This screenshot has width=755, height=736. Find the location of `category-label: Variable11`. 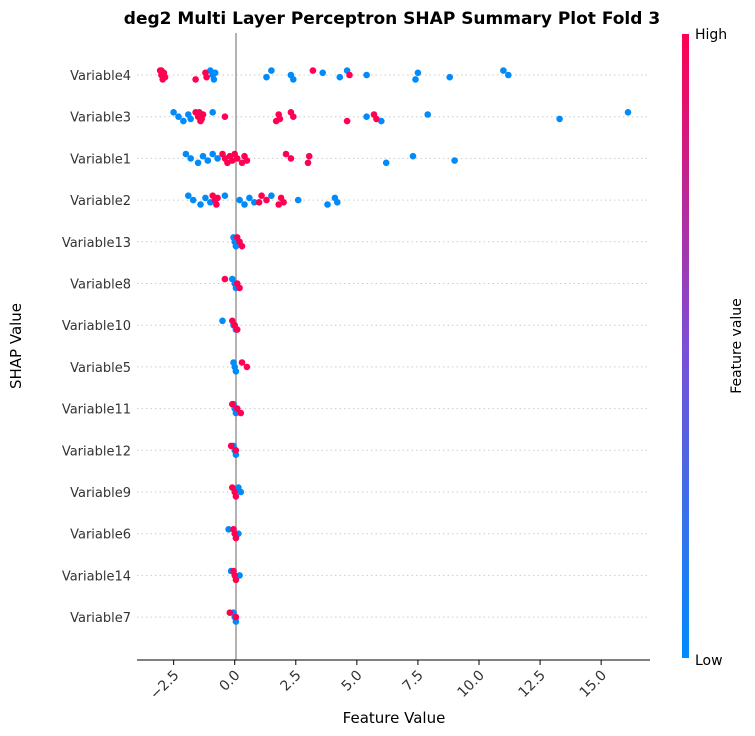

category-label: Variable11 is located at coordinates (96, 410).